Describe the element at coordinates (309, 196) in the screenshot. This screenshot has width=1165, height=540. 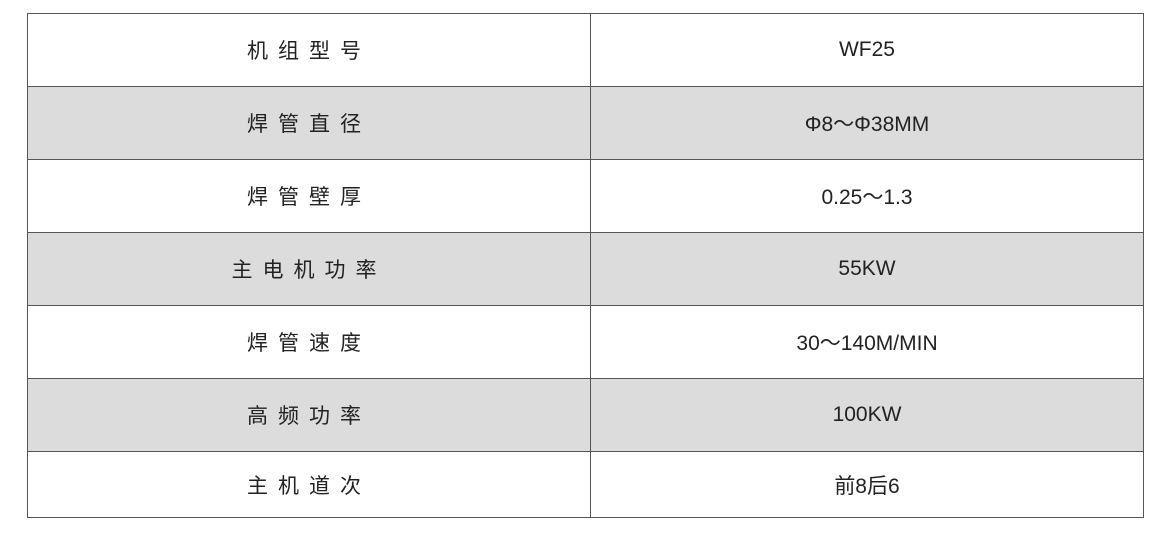
I see `row-label: 焊管壁厚` at that location.